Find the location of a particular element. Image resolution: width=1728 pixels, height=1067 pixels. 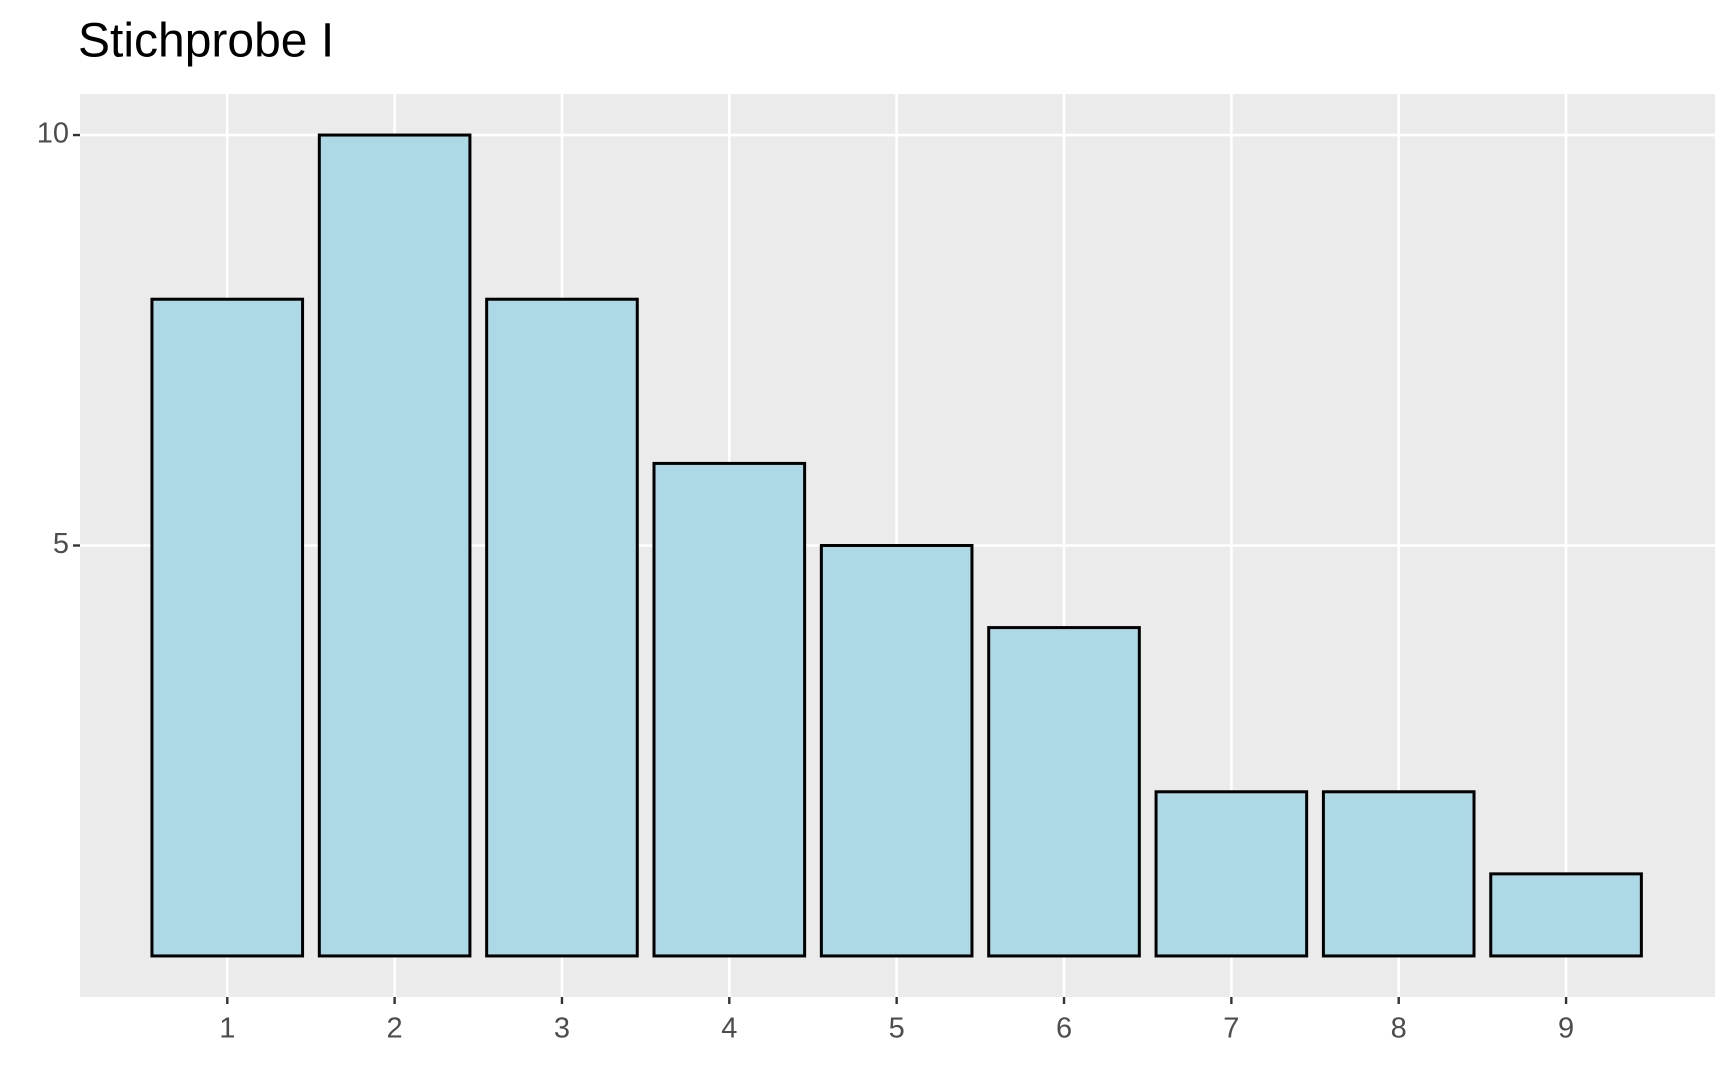

x-tick-label: 5 is located at coordinates (897, 1029).